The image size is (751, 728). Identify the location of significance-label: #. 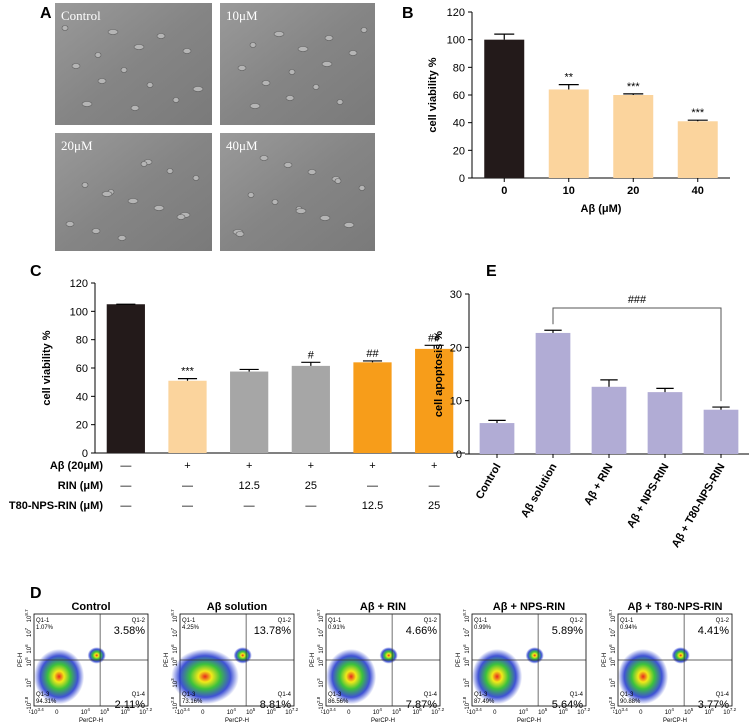
(311, 355).